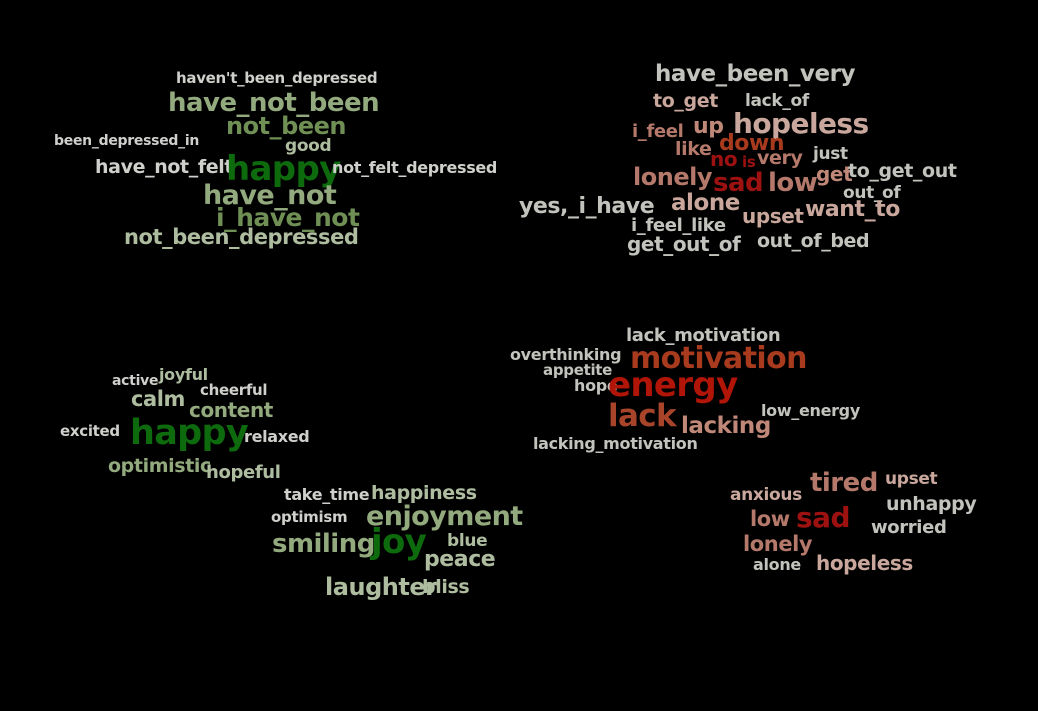  What do you see at coordinates (90, 431) in the screenshot?
I see `wordcloud-word: excited` at bounding box center [90, 431].